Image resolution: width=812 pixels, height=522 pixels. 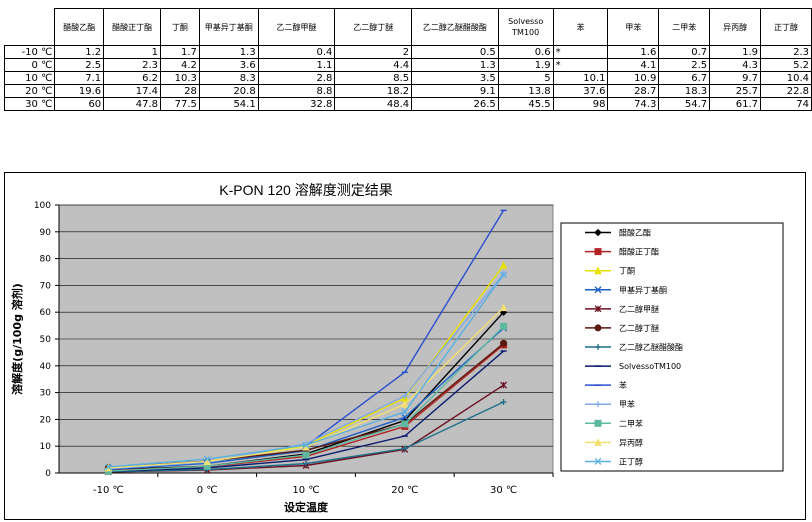 What do you see at coordinates (30, 27) in the screenshot?
I see `table-corner-cell` at bounding box center [30, 27].